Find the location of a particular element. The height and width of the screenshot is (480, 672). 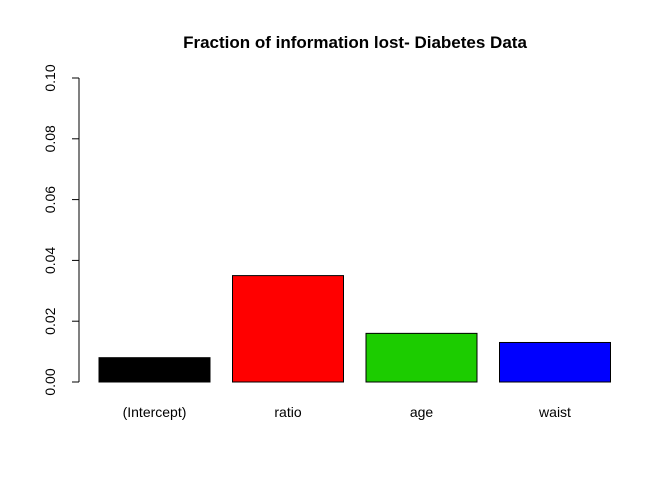

x-category-label: age is located at coordinates (422, 412).